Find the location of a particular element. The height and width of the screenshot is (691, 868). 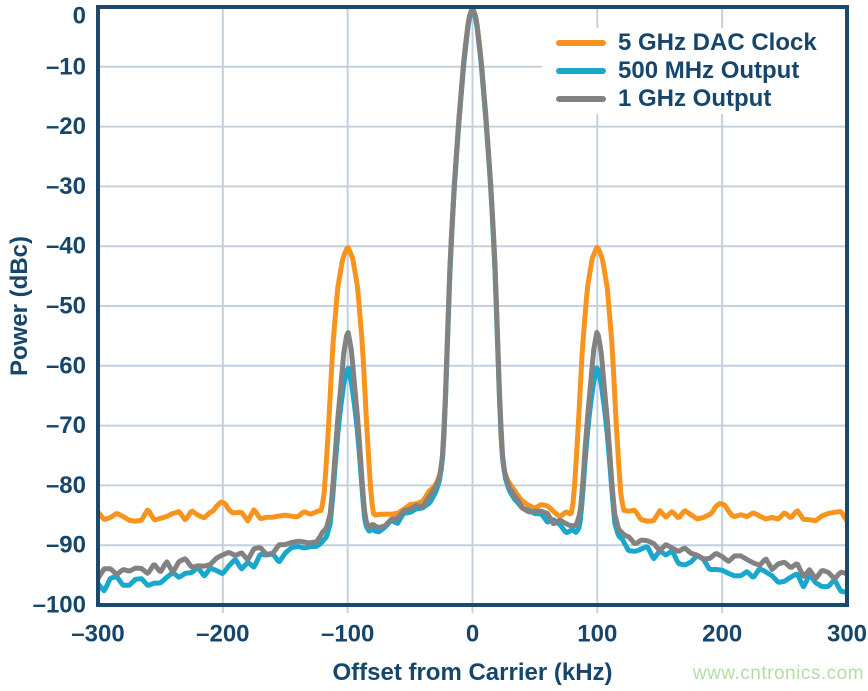

x-tick-label: 200 is located at coordinates (722, 634).